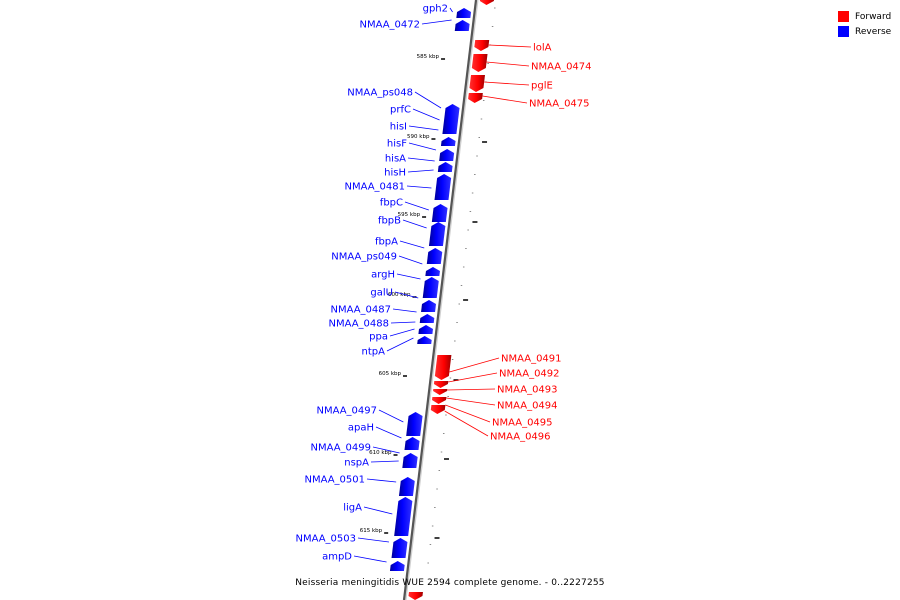 This screenshot has width=900, height=600. I want to click on reverse-gene-label: apaH, so click(361, 428).